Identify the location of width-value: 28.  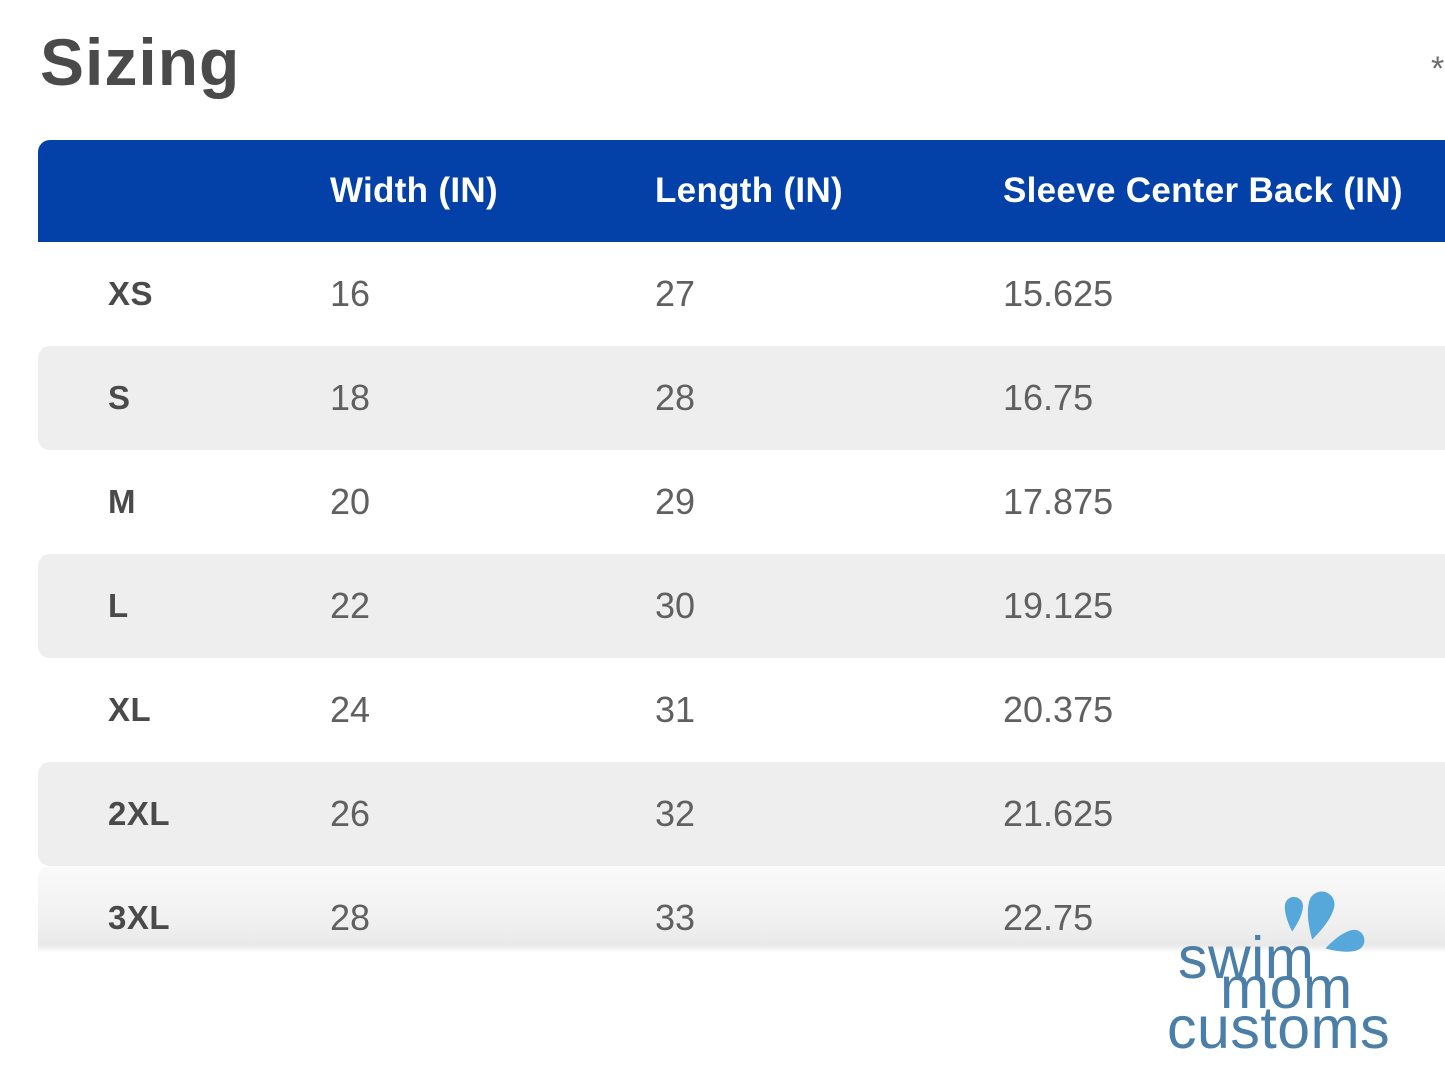
(350, 917).